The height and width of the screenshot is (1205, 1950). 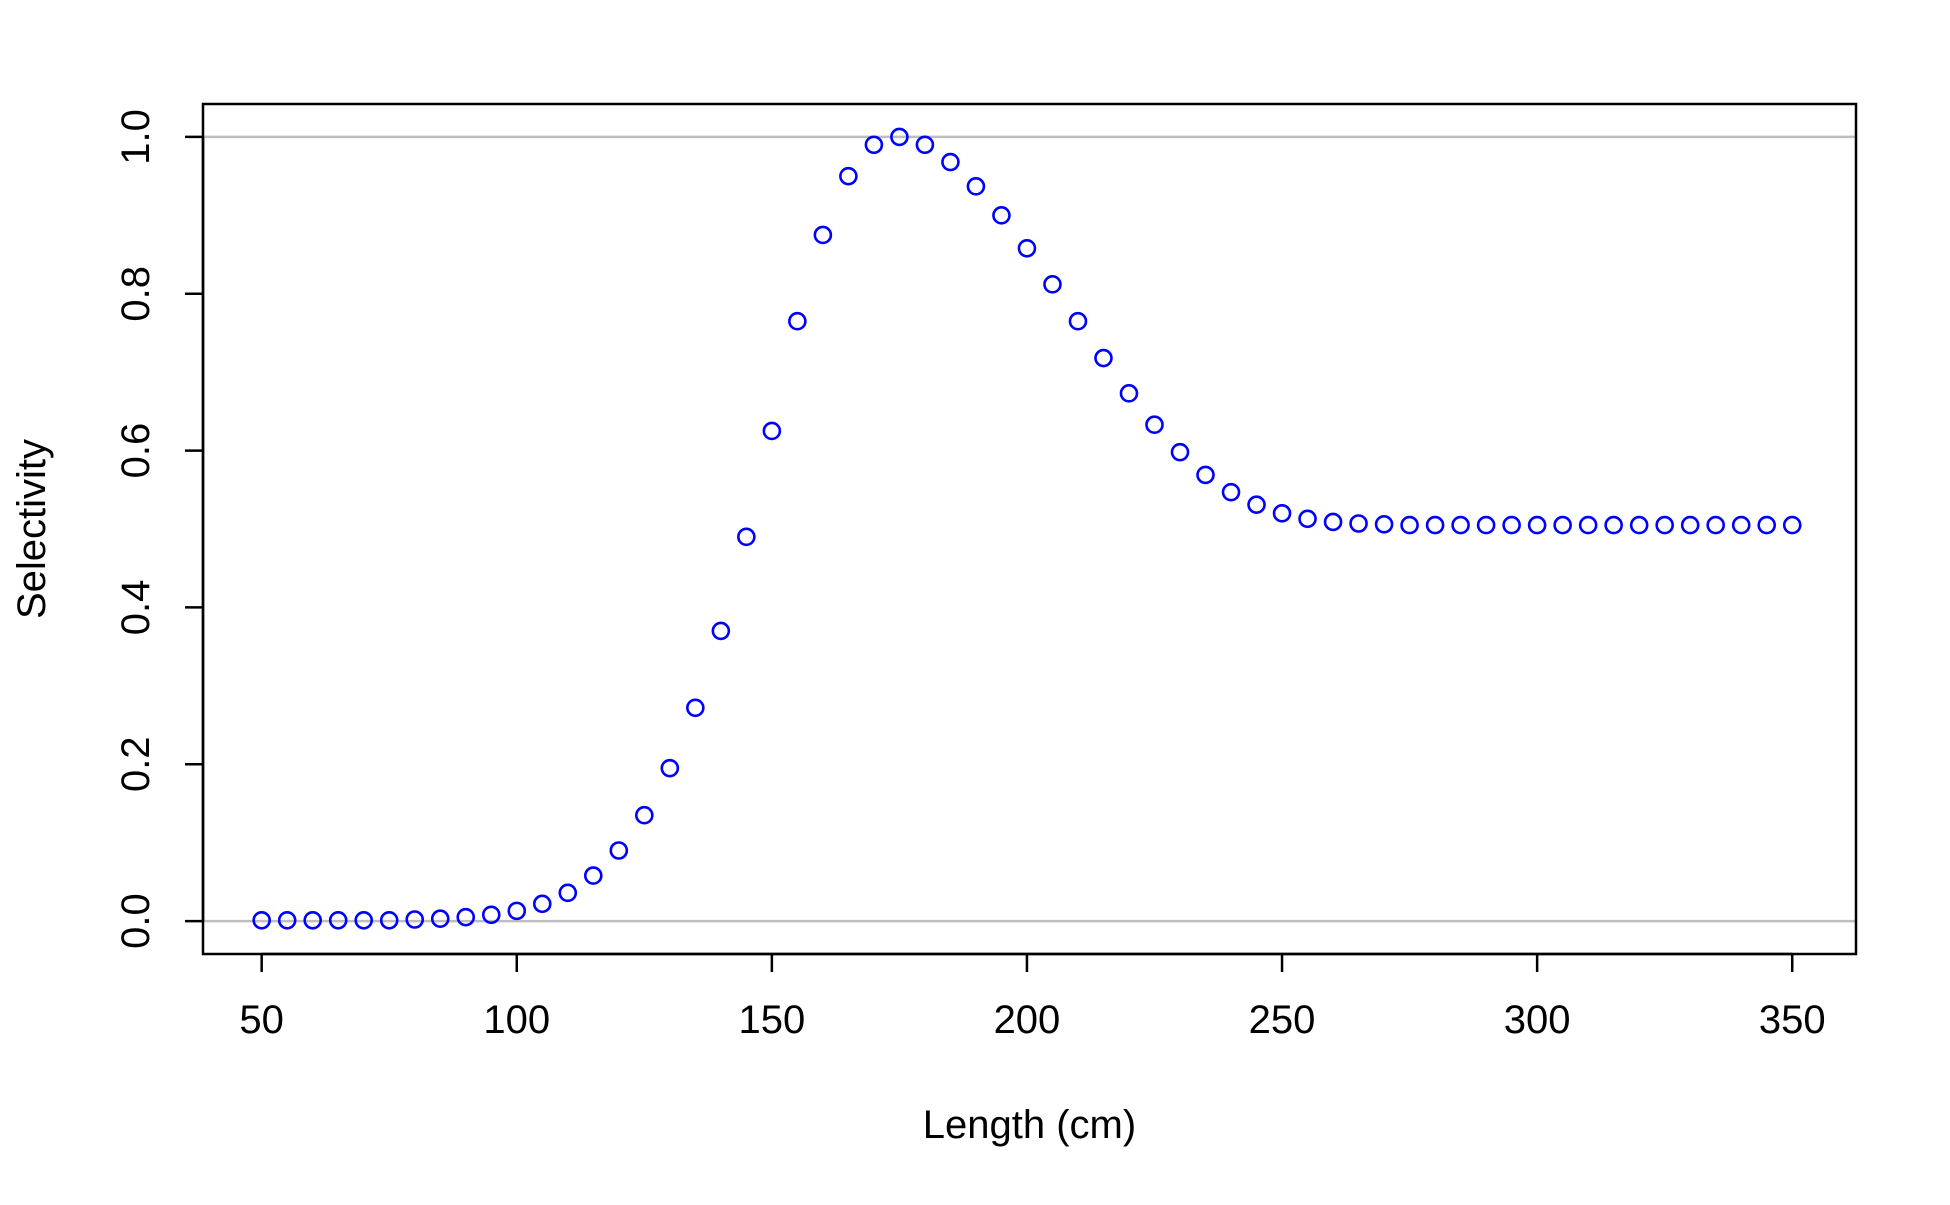 What do you see at coordinates (1792, 1020) in the screenshot?
I see `x-tick-label: 350` at bounding box center [1792, 1020].